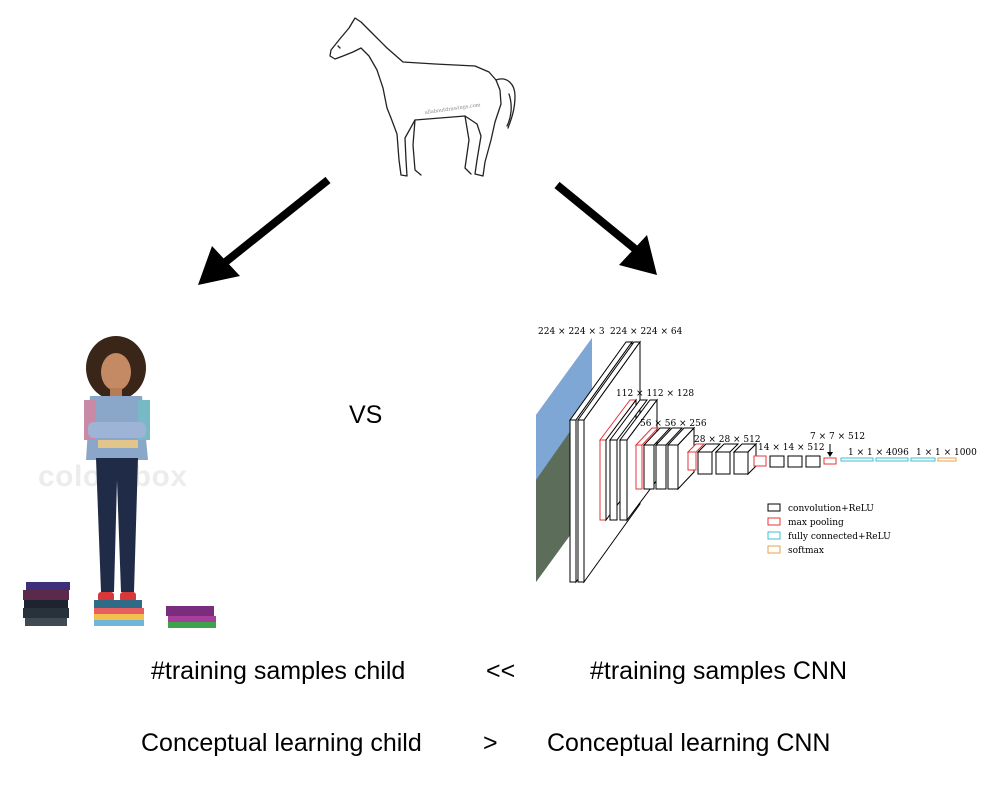 The image size is (998, 797). I want to click on legend-item: convolution+ReLU, so click(820, 508).